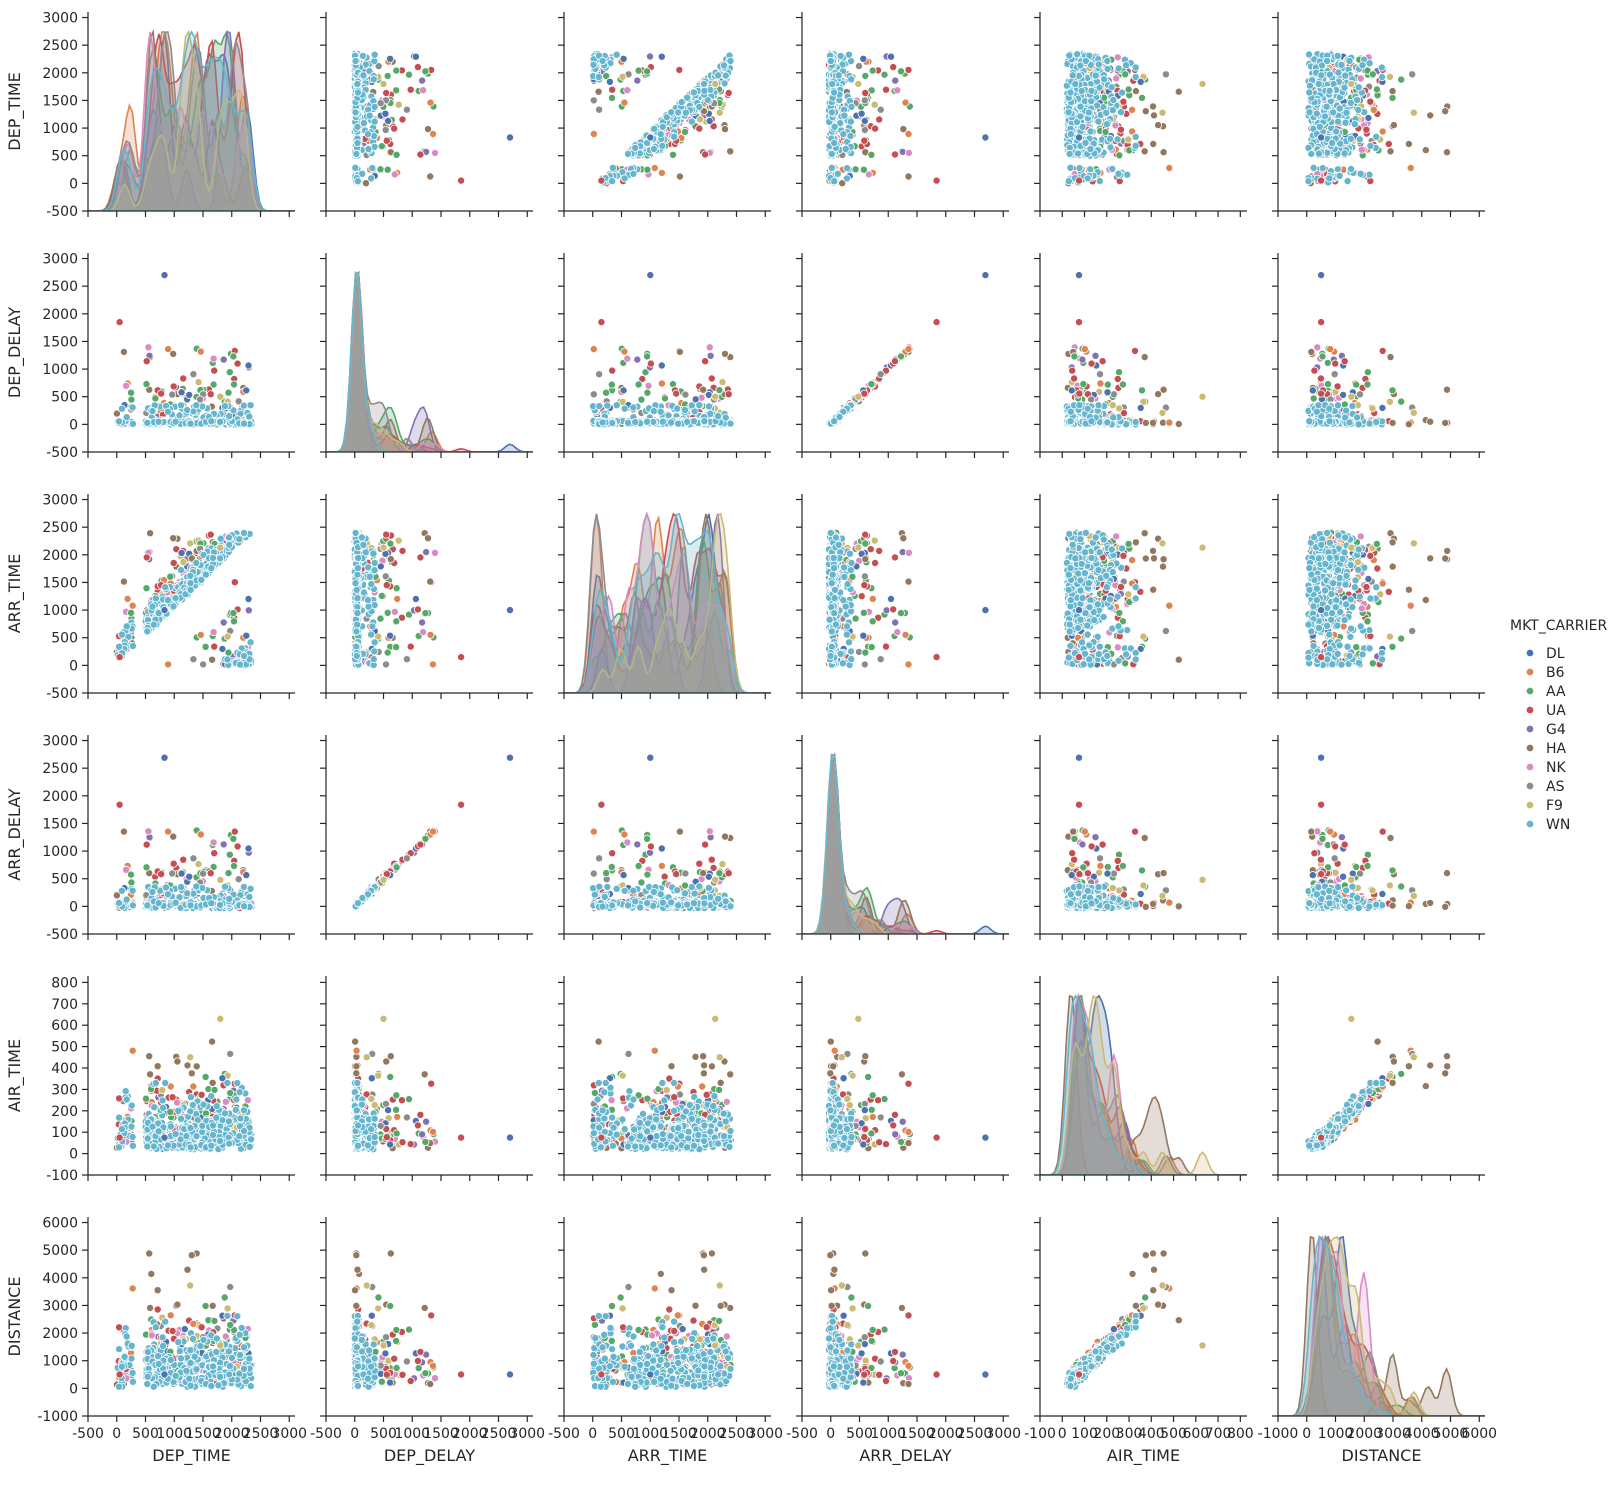 The image size is (1623, 1486). What do you see at coordinates (62, 212) in the screenshot?
I see `y-tick-label: -500` at bounding box center [62, 212].